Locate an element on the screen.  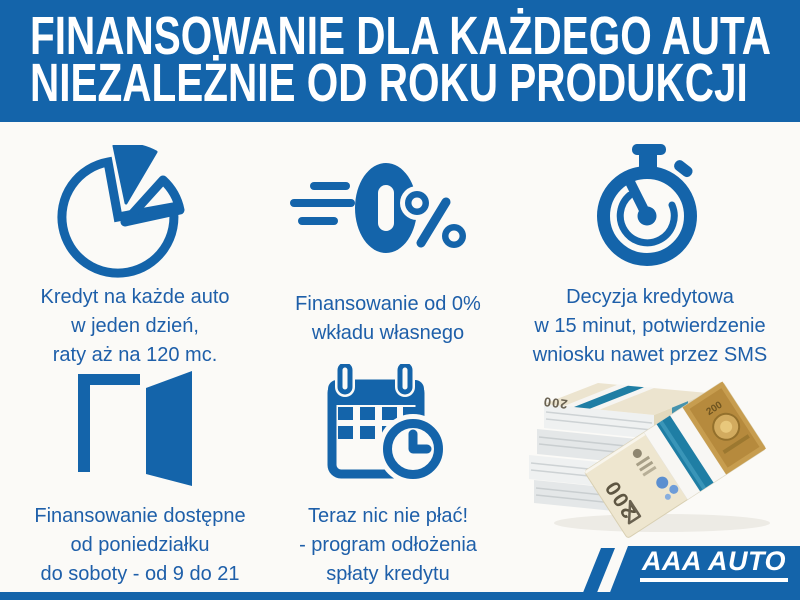
feature-line: Finansowanie dostępne is located at coordinates (140, 516).